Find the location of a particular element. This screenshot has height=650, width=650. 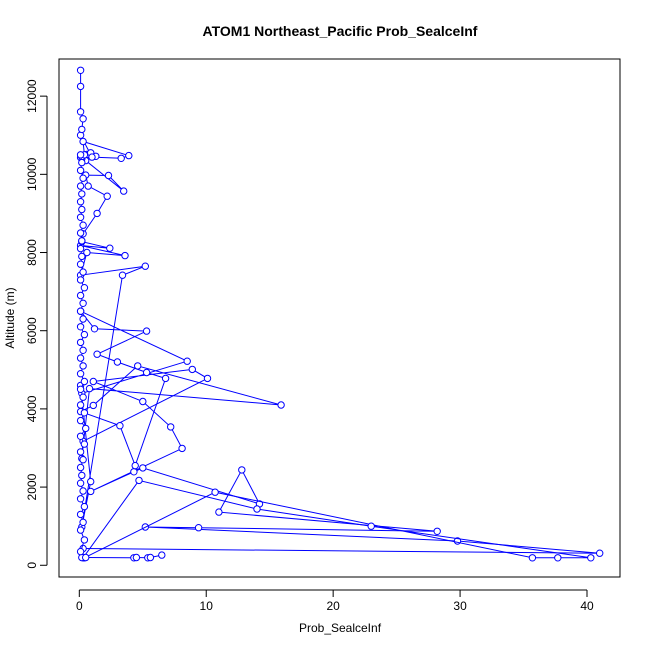

y-axis-title: Altitude (m) is located at coordinates (10, 317).